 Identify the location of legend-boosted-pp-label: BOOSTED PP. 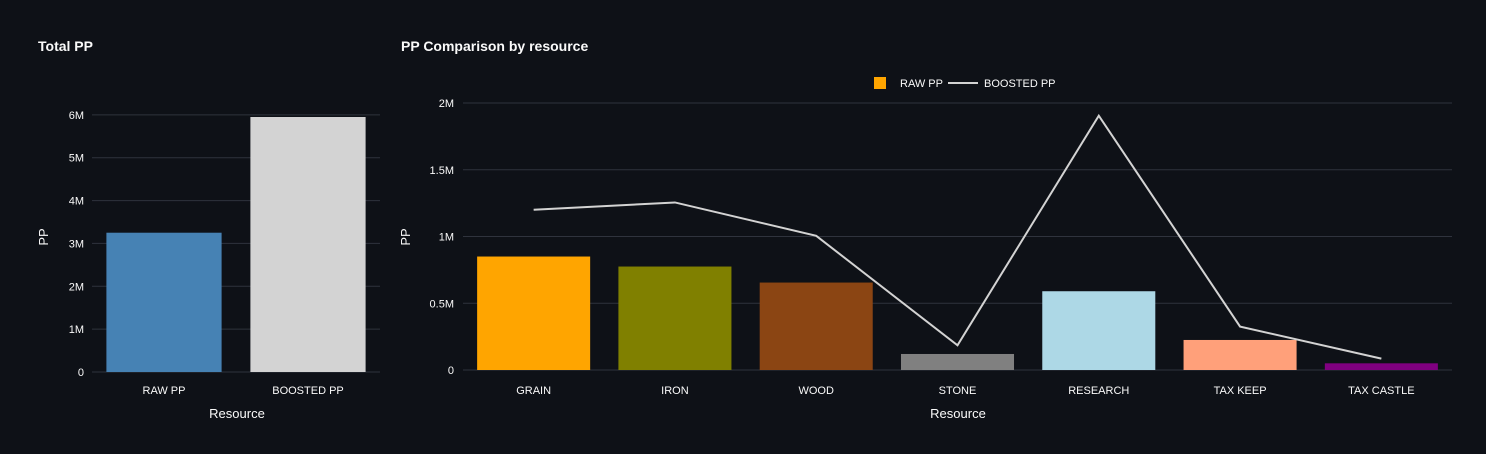
(1020, 84).